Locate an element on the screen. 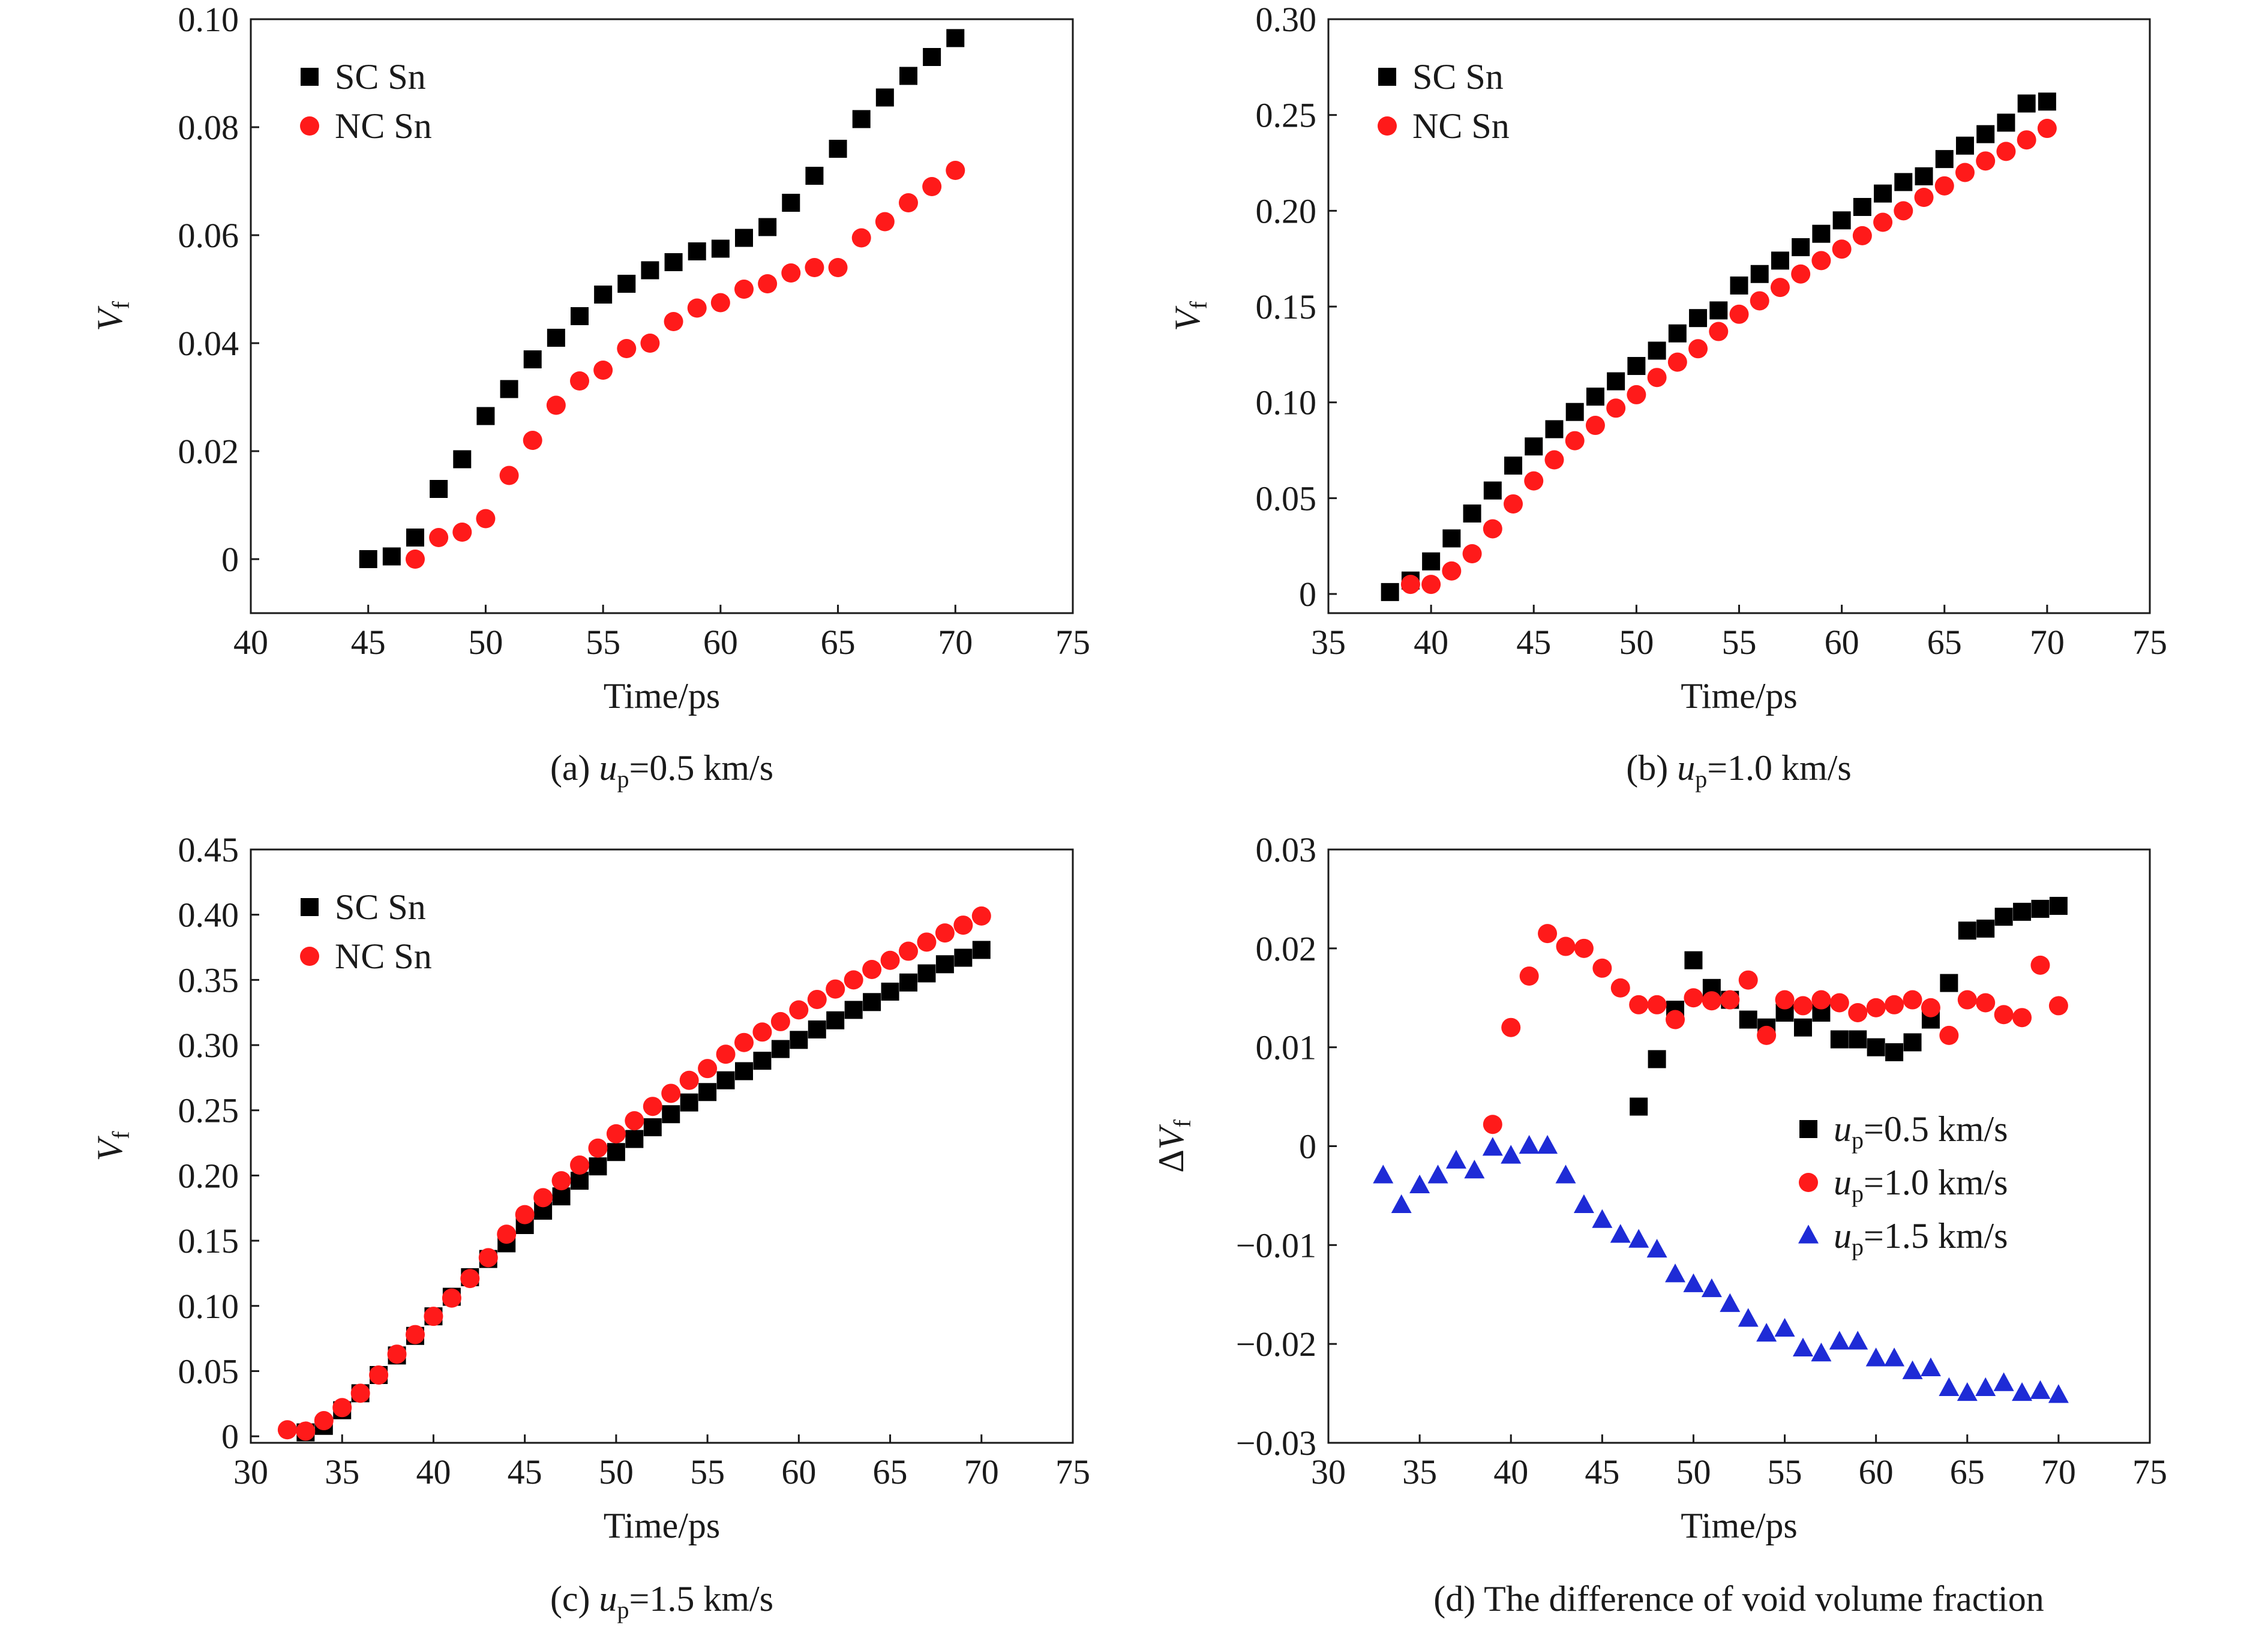 The height and width of the screenshot is (1630, 2268). legend-label-value: =1.0 km/s is located at coordinates (1936, 1182).